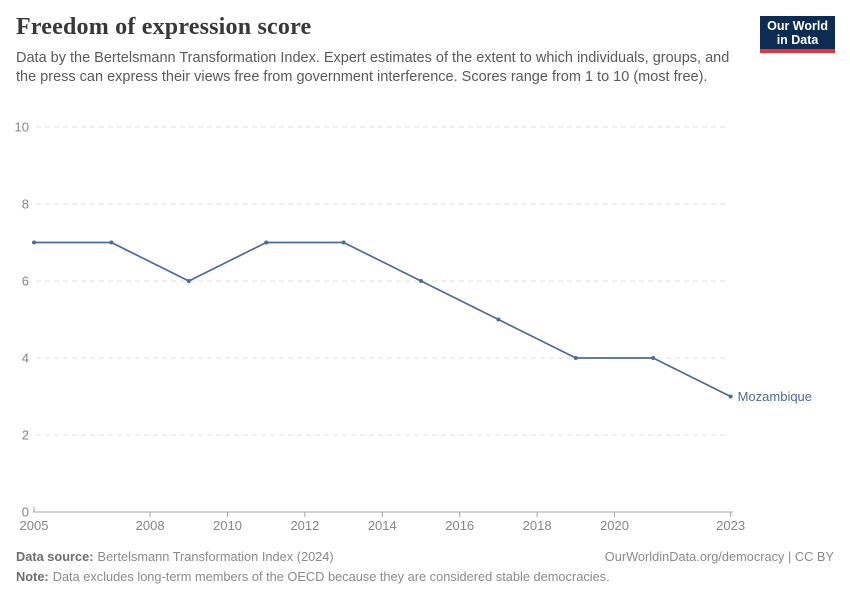 This screenshot has width=850, height=600. What do you see at coordinates (25, 512) in the screenshot?
I see `y-tick-label: 0` at bounding box center [25, 512].